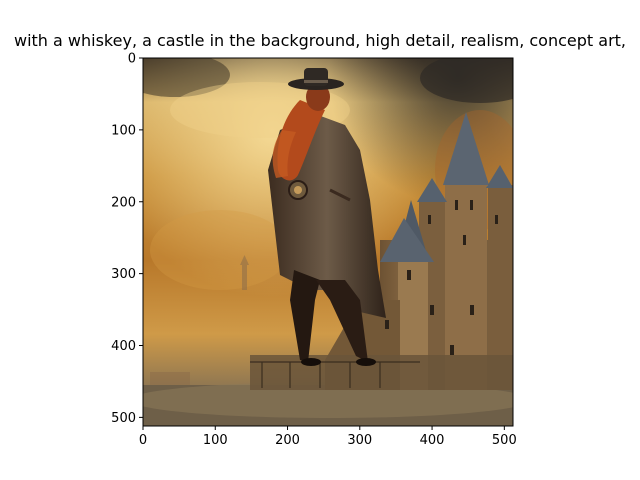 The image size is (640, 480). What do you see at coordinates (215, 440) in the screenshot?
I see `x-tick-label: 100` at bounding box center [215, 440].